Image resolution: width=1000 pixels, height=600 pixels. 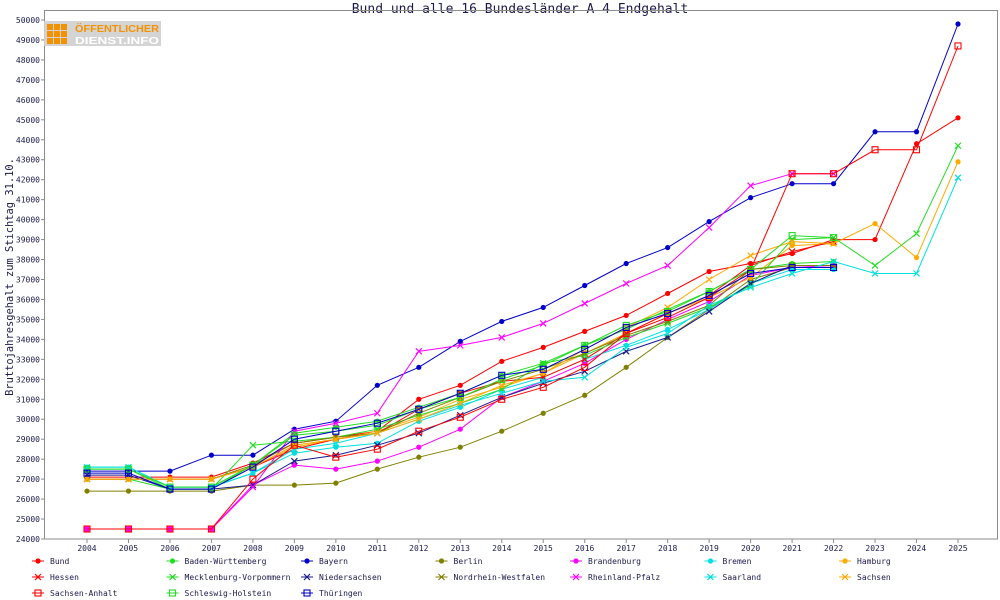 I want to click on y-tick-label: 34000, so click(x=28, y=339).